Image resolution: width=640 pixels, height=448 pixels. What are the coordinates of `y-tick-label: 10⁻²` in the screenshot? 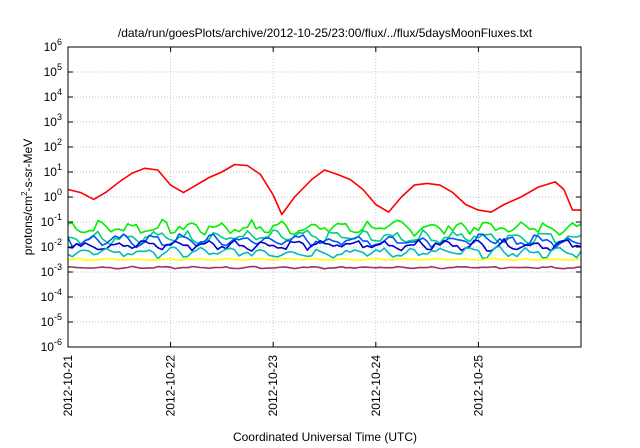 It's located at (51, 245).